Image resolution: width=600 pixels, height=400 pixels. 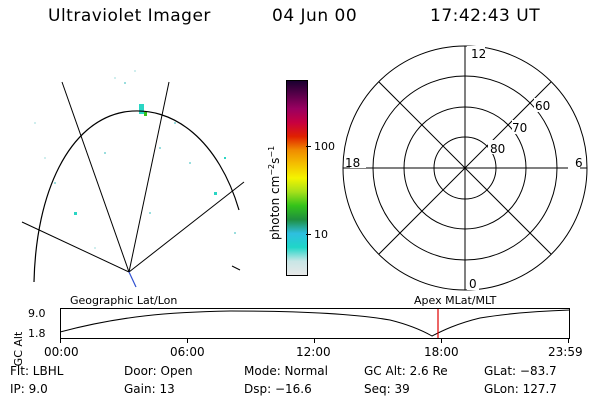 I want to click on door-status: Door: Open, so click(x=158, y=371).